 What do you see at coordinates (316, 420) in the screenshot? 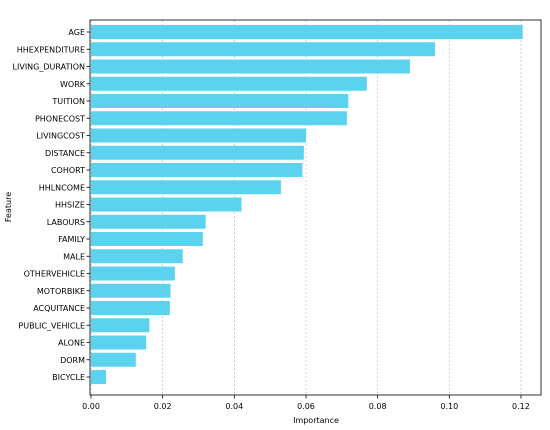
I see `x-axis-label: Importance` at bounding box center [316, 420].